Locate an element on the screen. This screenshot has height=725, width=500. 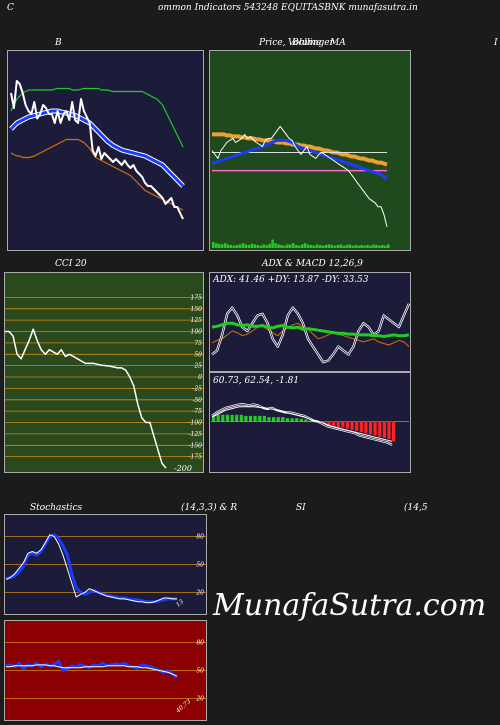
rsi-title: SI is located at coordinates (301, 508).